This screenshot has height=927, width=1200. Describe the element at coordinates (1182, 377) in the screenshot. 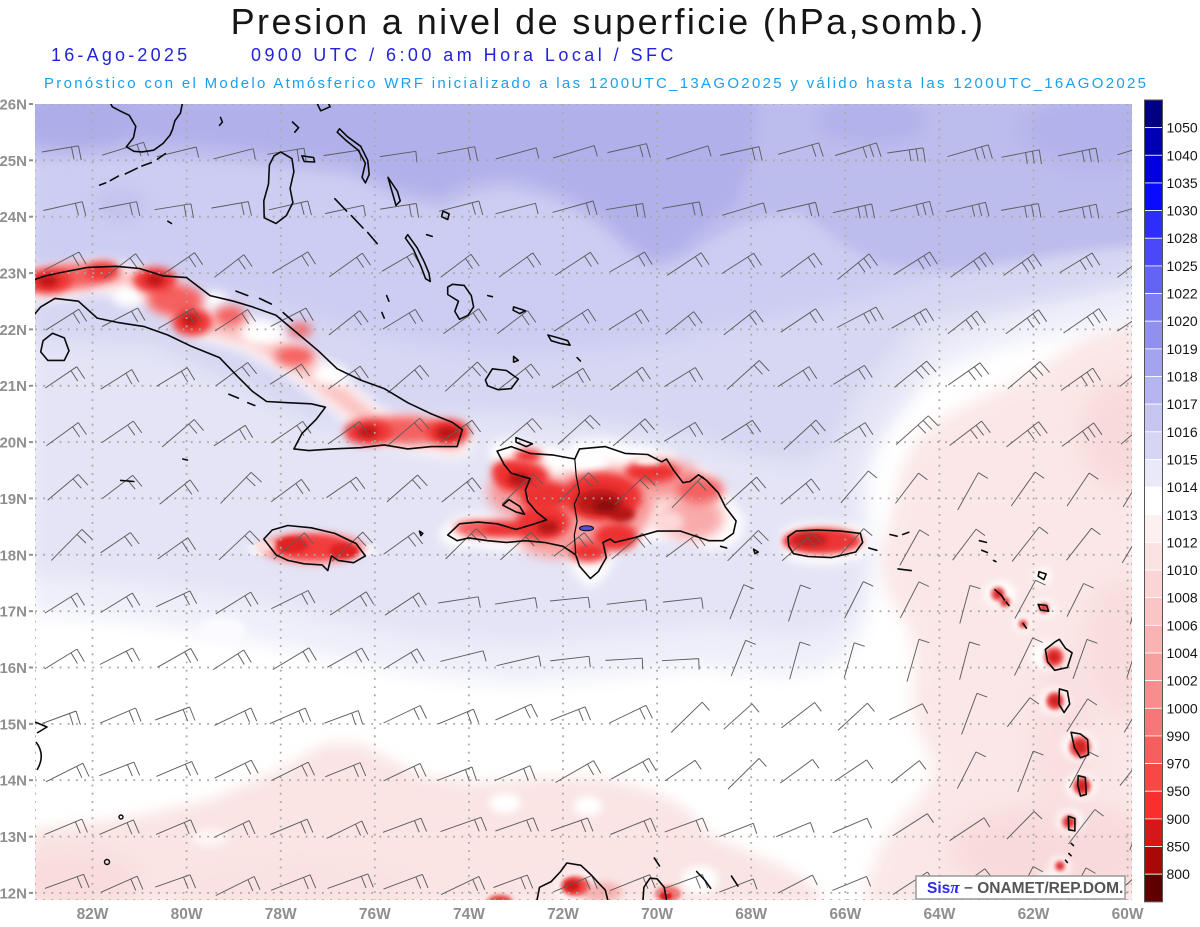

I see `svg-text: 1018` at that location.